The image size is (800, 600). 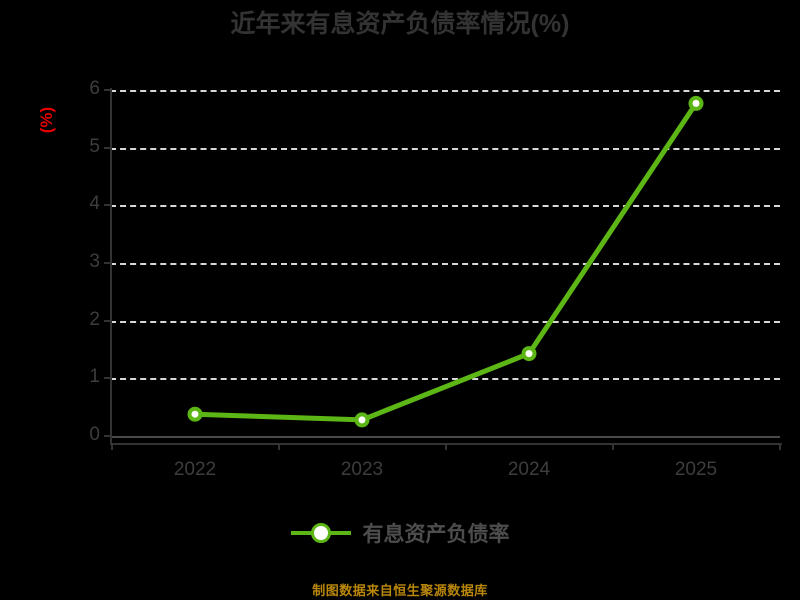 What do you see at coordinates (696, 469) in the screenshot?
I see `x-tick-label-2025: 2025` at bounding box center [696, 469].